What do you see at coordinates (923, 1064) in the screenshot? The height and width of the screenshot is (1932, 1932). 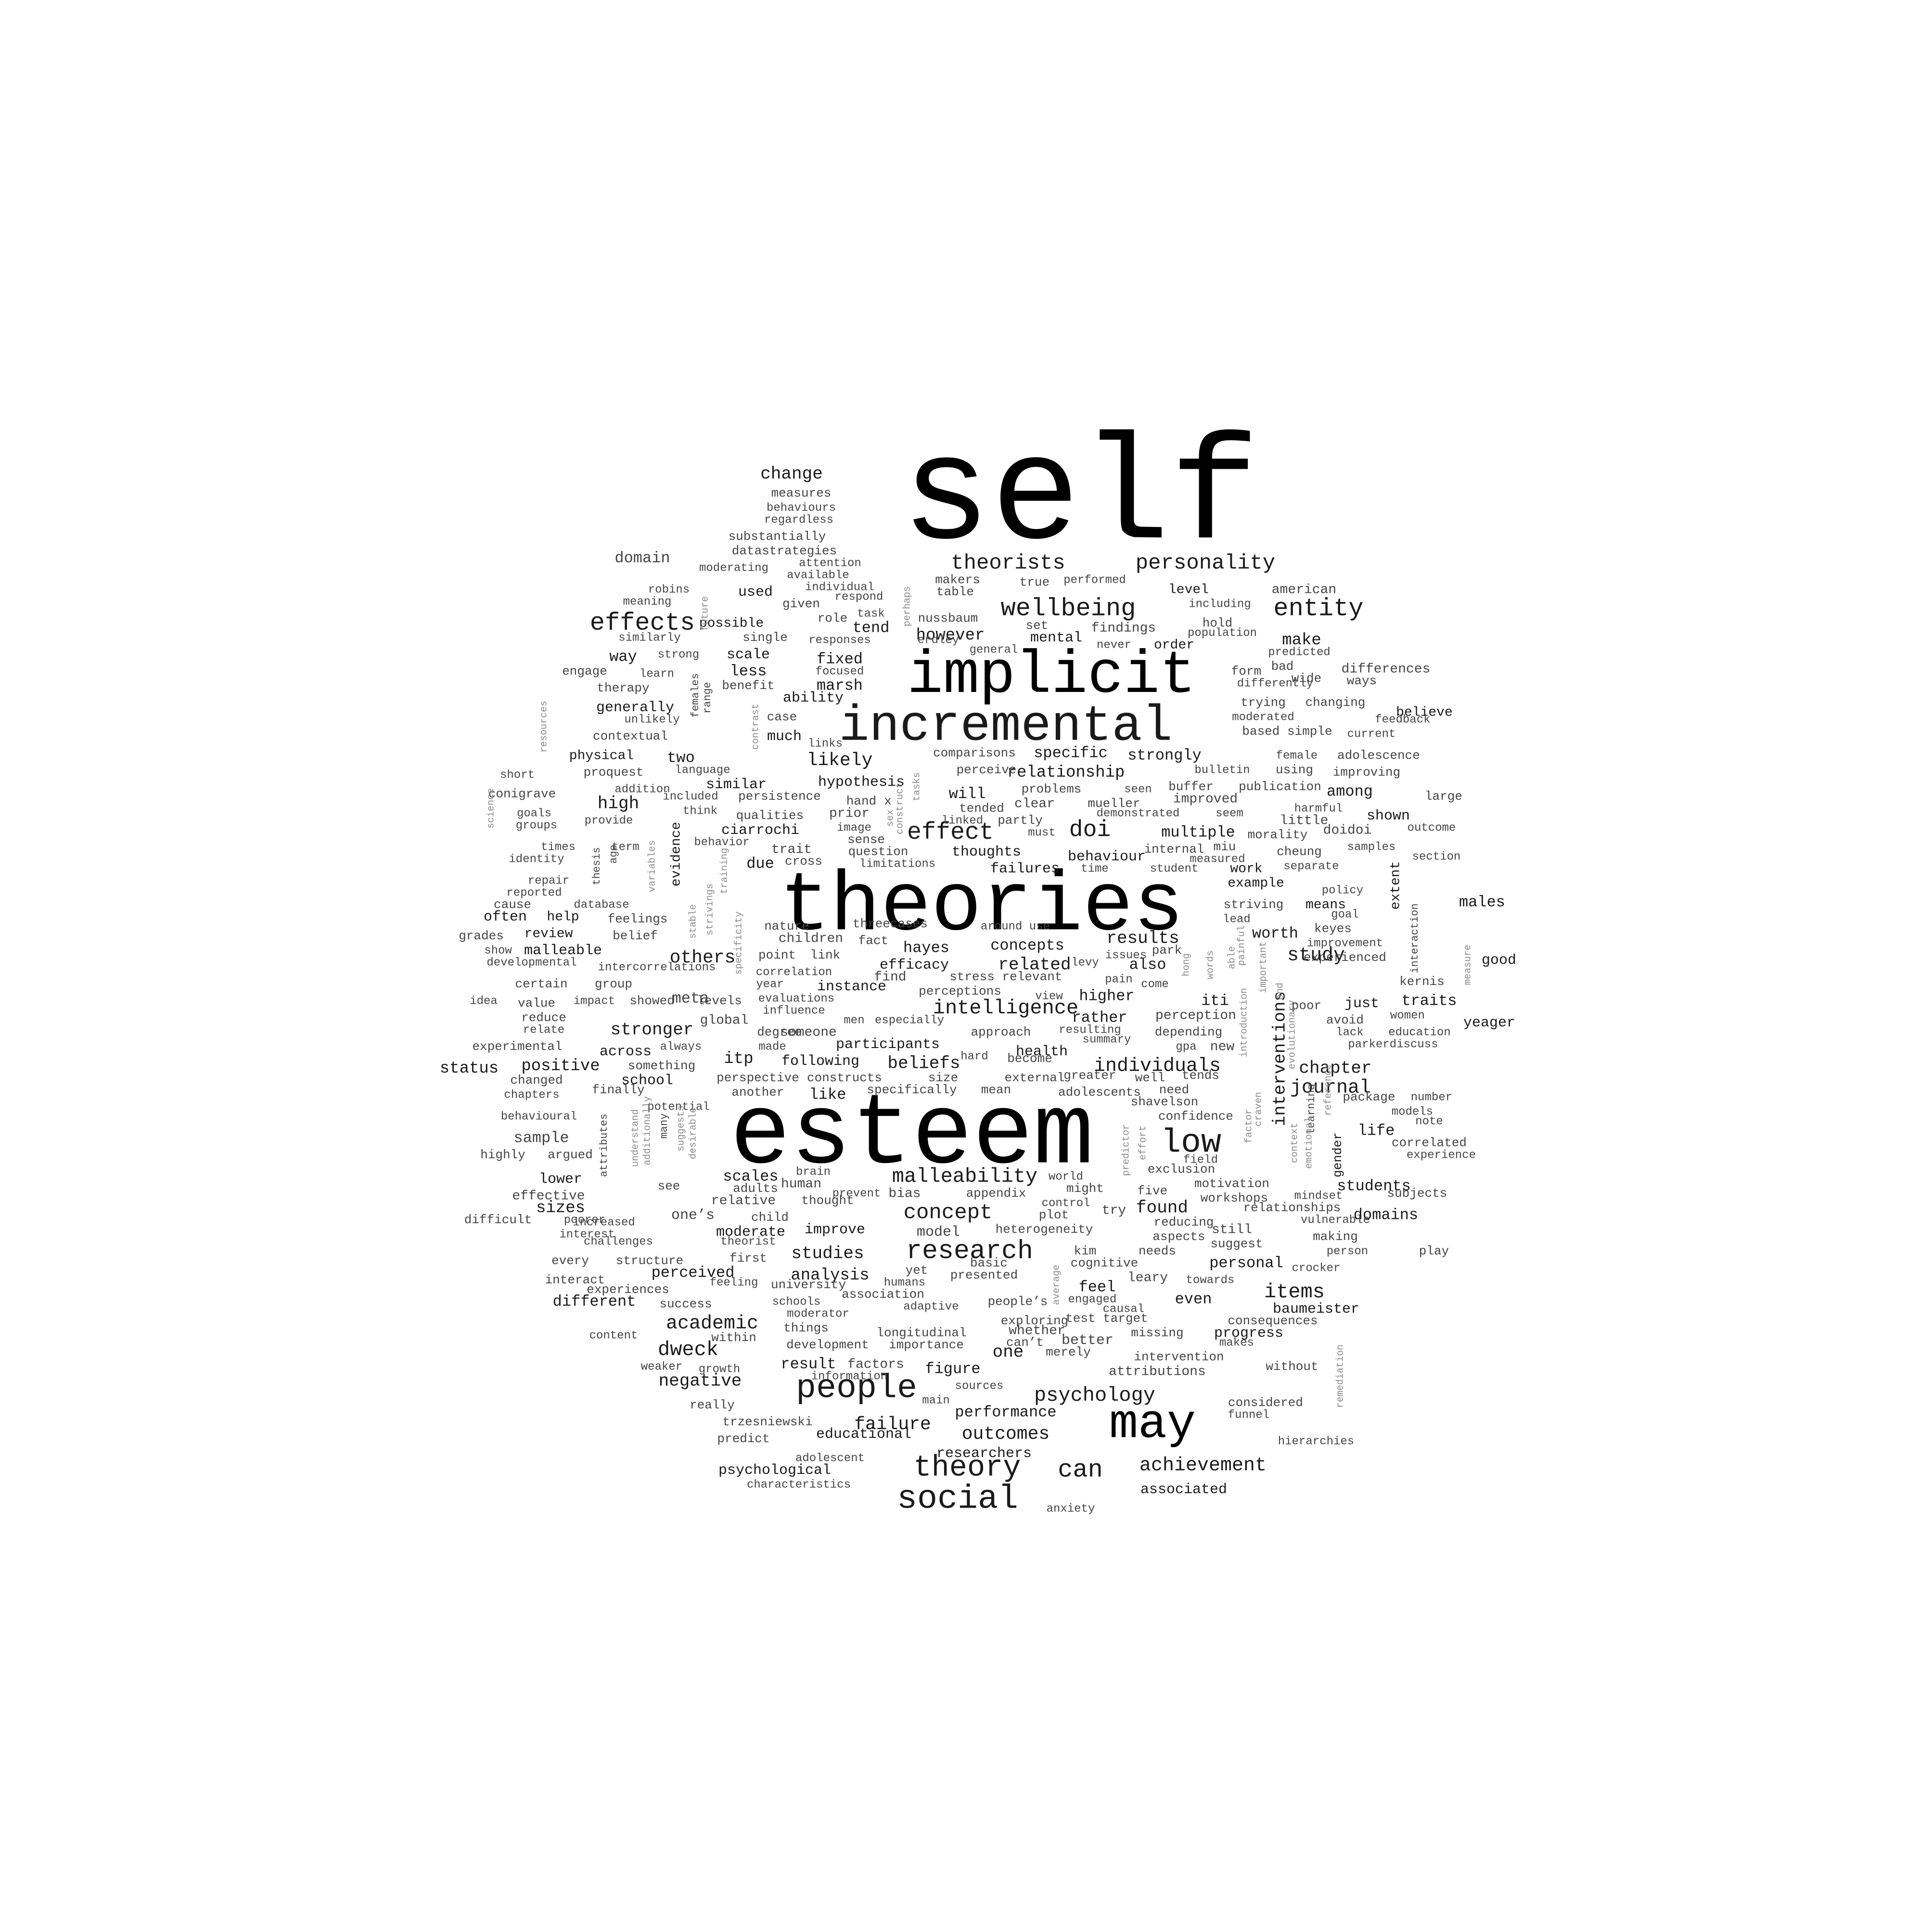 I see `word-beliefs: beliefs` at bounding box center [923, 1064].